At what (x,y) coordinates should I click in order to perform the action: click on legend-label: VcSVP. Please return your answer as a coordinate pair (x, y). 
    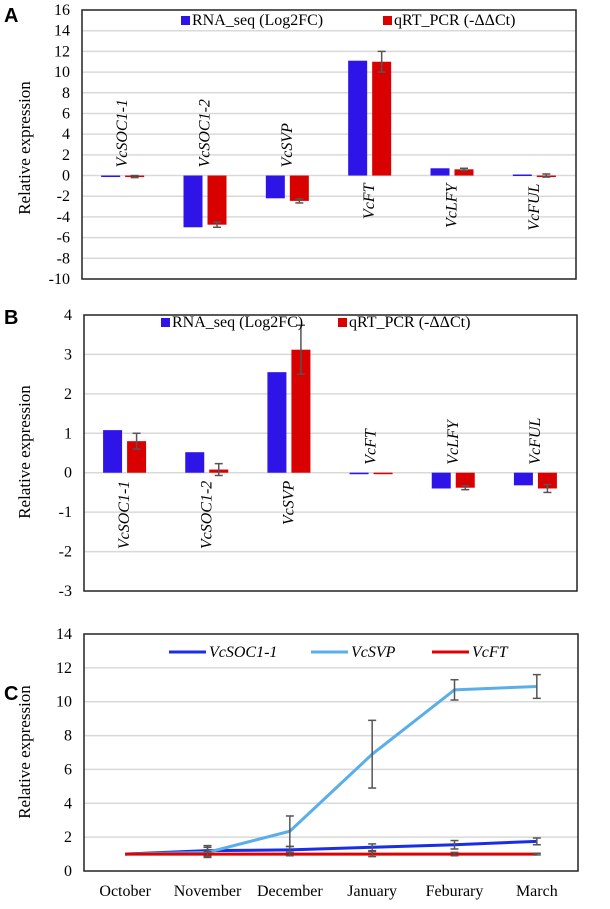
    Looking at the image, I should click on (373, 652).